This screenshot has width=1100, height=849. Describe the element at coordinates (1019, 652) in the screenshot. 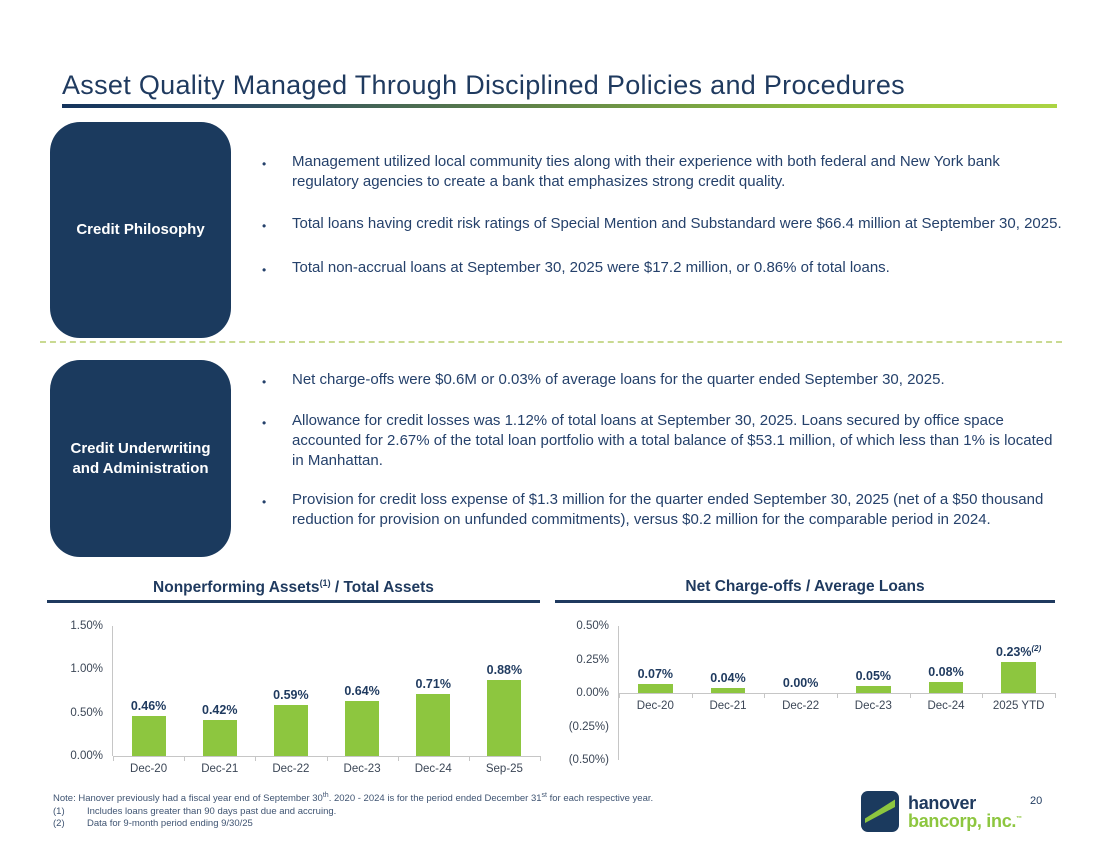

I see `bar-value-label: 0.23%(2)` at that location.